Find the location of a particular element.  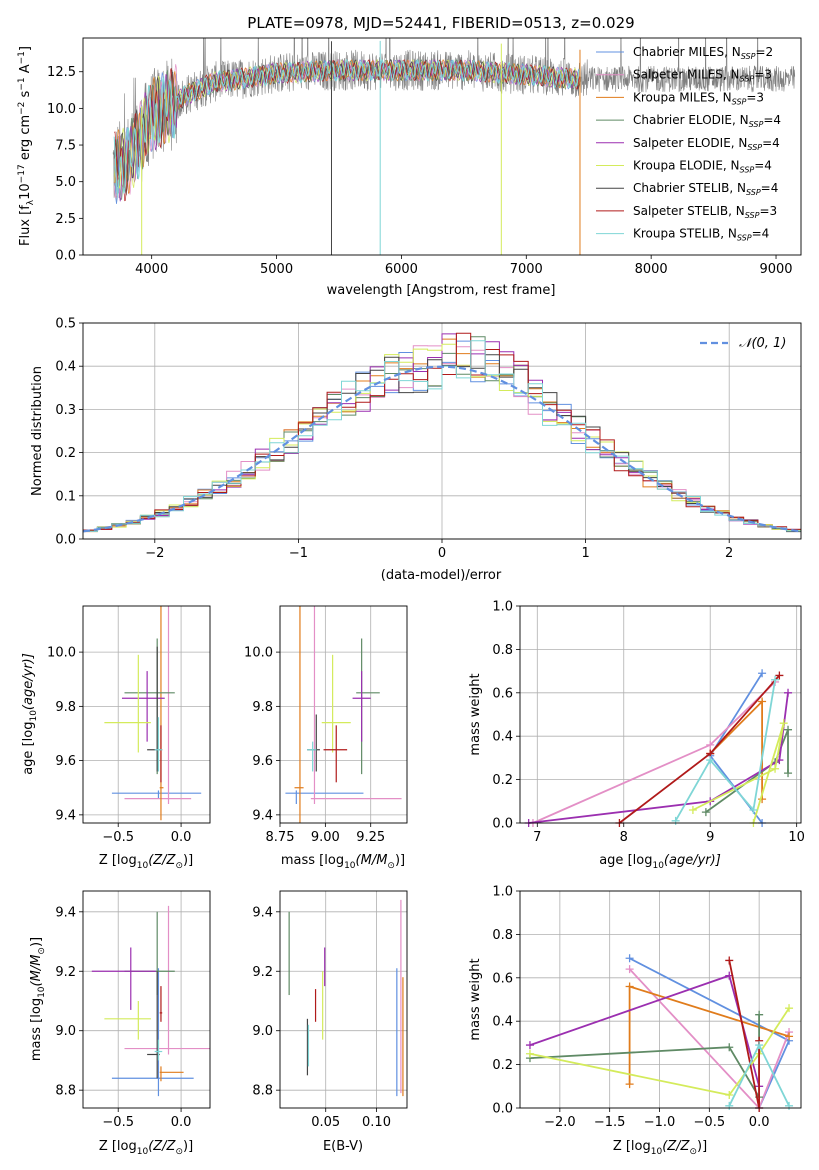

legend-text: Salpeter STELIB, N is located at coordinates (689, 211).